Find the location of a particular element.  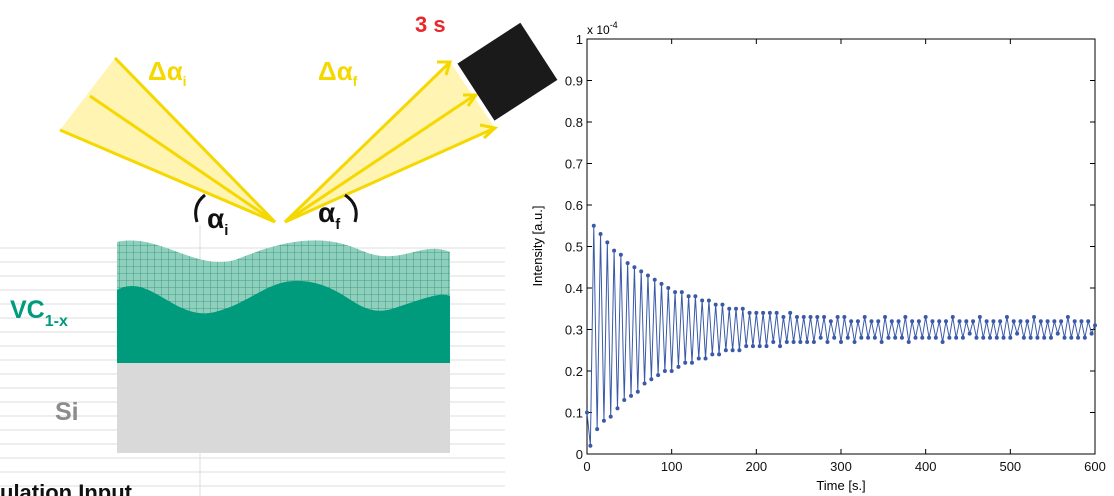

y-tick-label: 0.9 is located at coordinates (574, 81).